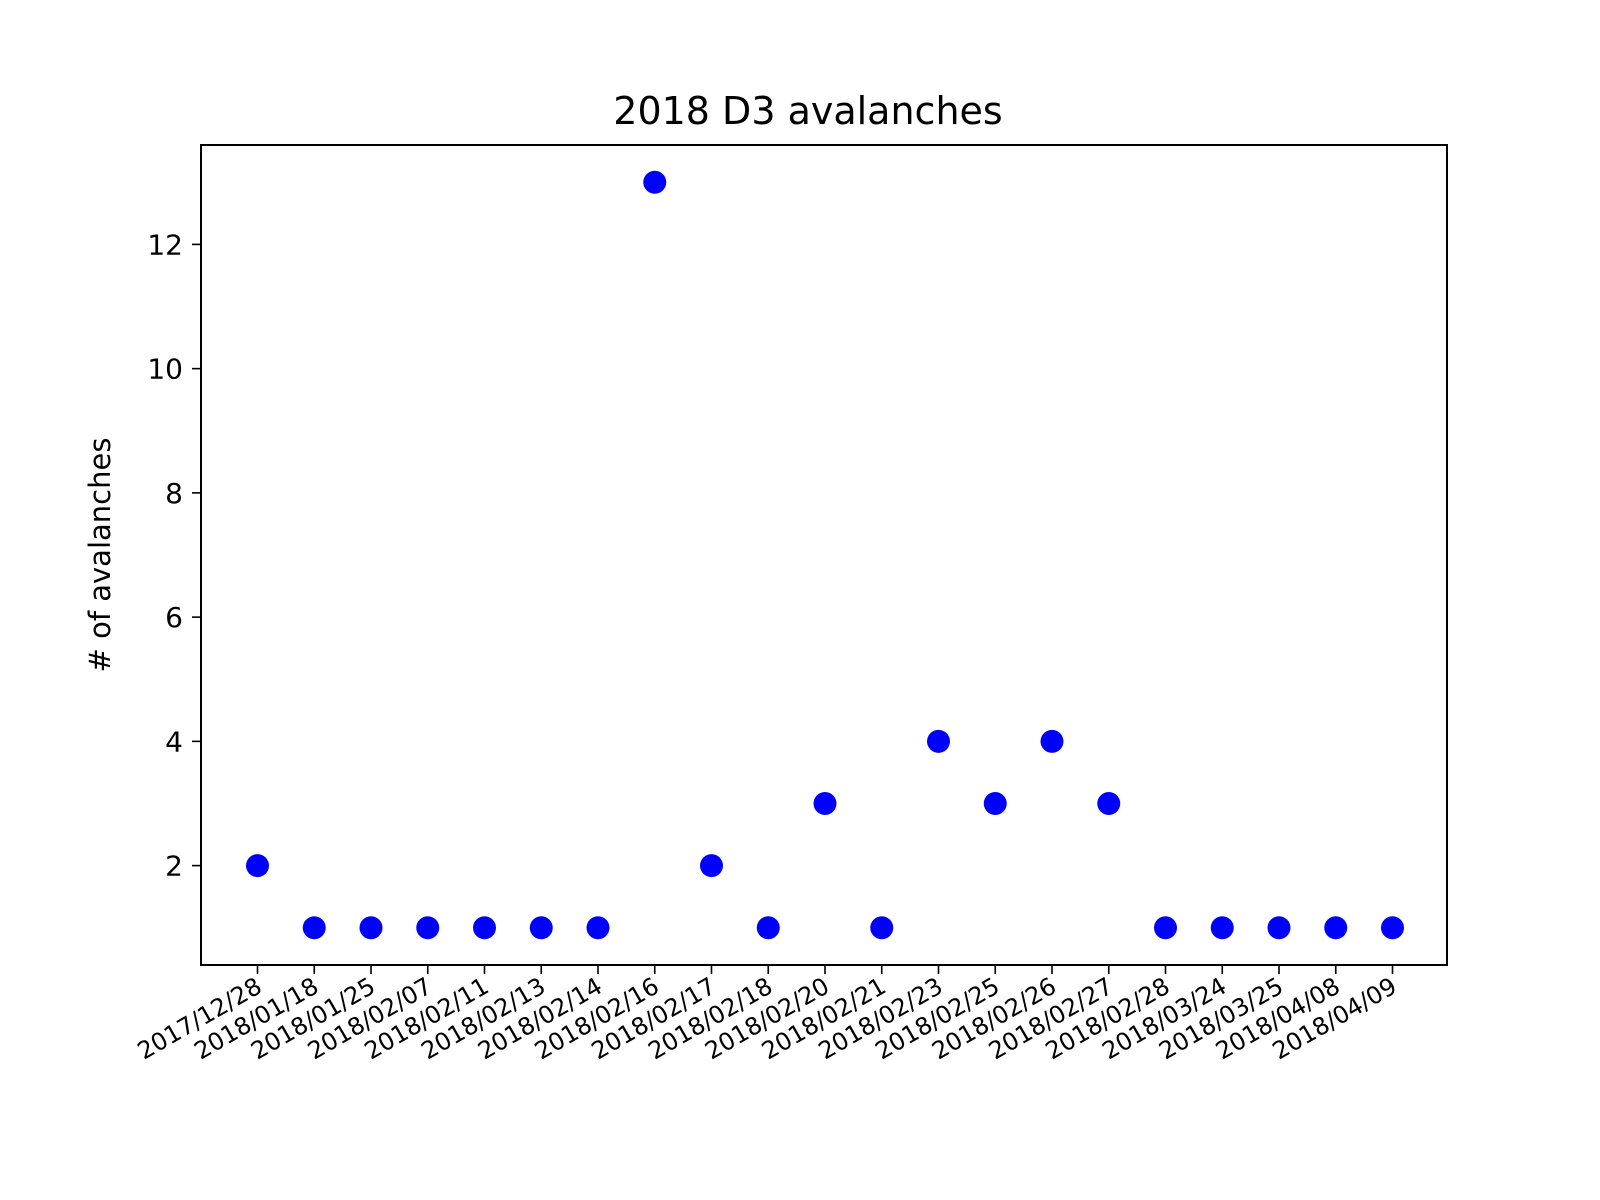  Describe the element at coordinates (165, 244) in the screenshot. I see `y-tick-label: 12` at that location.